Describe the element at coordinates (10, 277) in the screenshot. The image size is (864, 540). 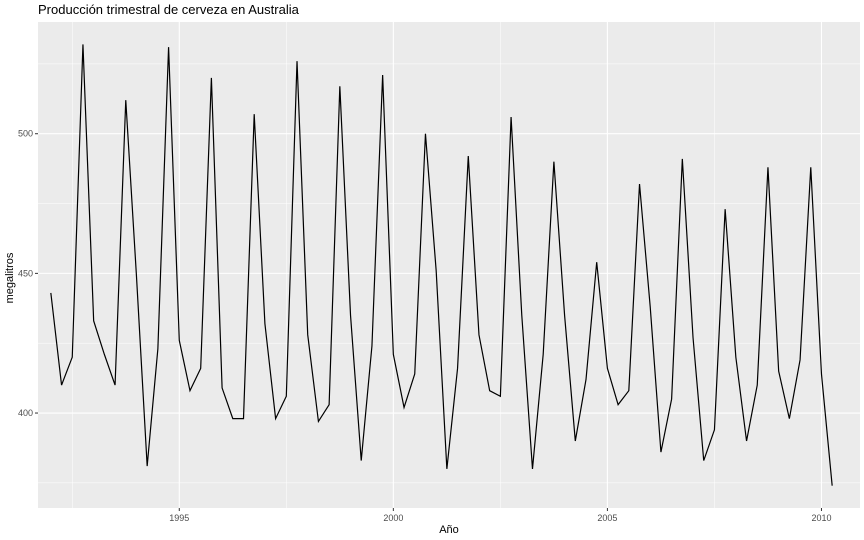
I see `y-axis-title: megalitros` at that location.